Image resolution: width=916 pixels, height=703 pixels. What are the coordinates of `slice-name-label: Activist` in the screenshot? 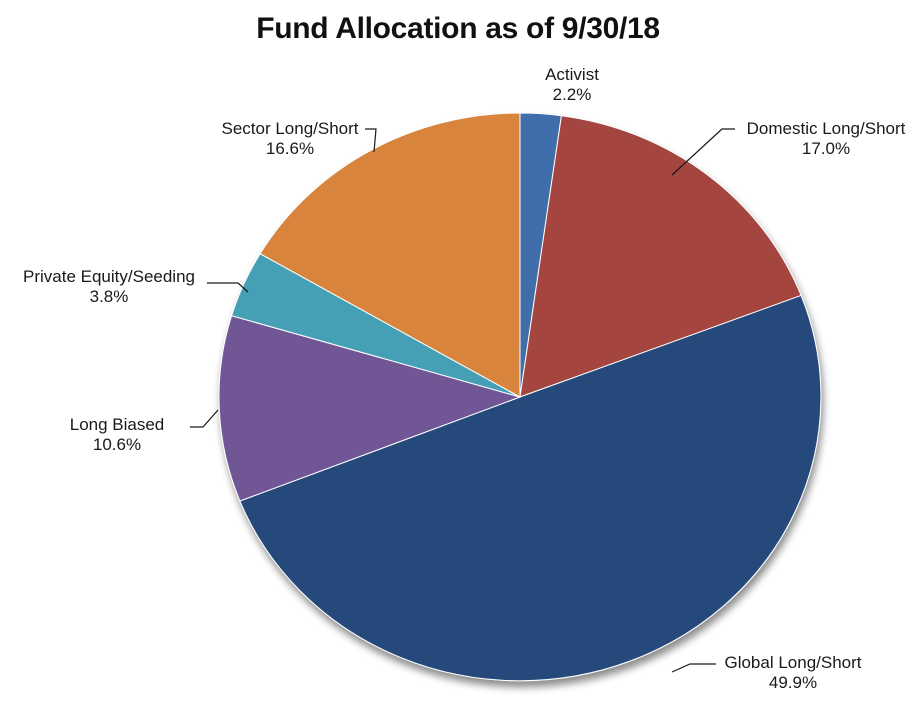 It's located at (572, 74).